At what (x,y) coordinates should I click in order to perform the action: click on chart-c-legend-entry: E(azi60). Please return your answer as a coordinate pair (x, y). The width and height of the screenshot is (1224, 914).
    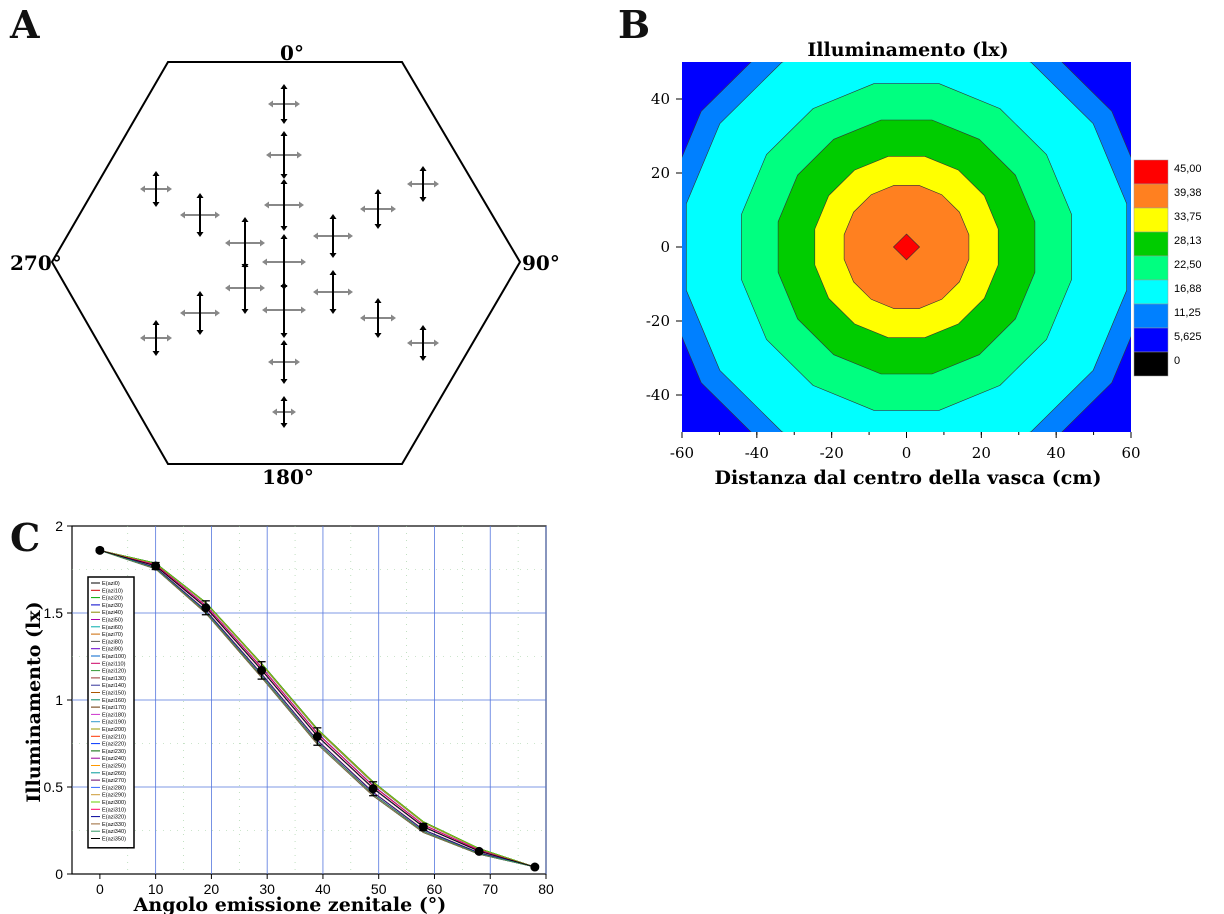
    Looking at the image, I should click on (112, 628).